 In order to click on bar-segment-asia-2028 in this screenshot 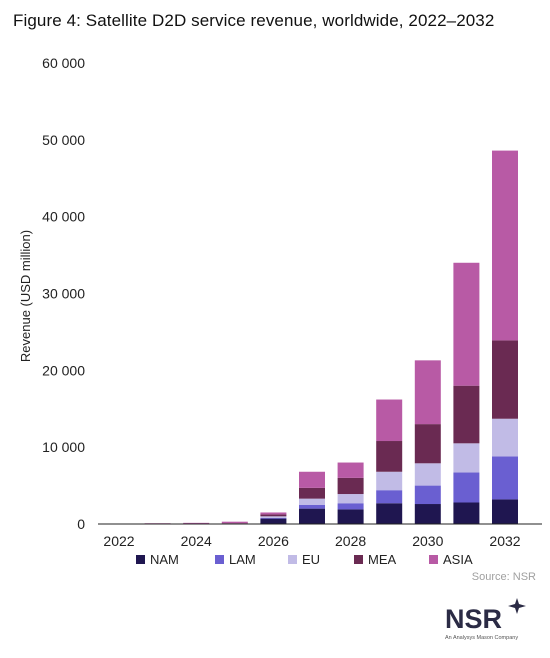, I will do `click(350, 470)`.